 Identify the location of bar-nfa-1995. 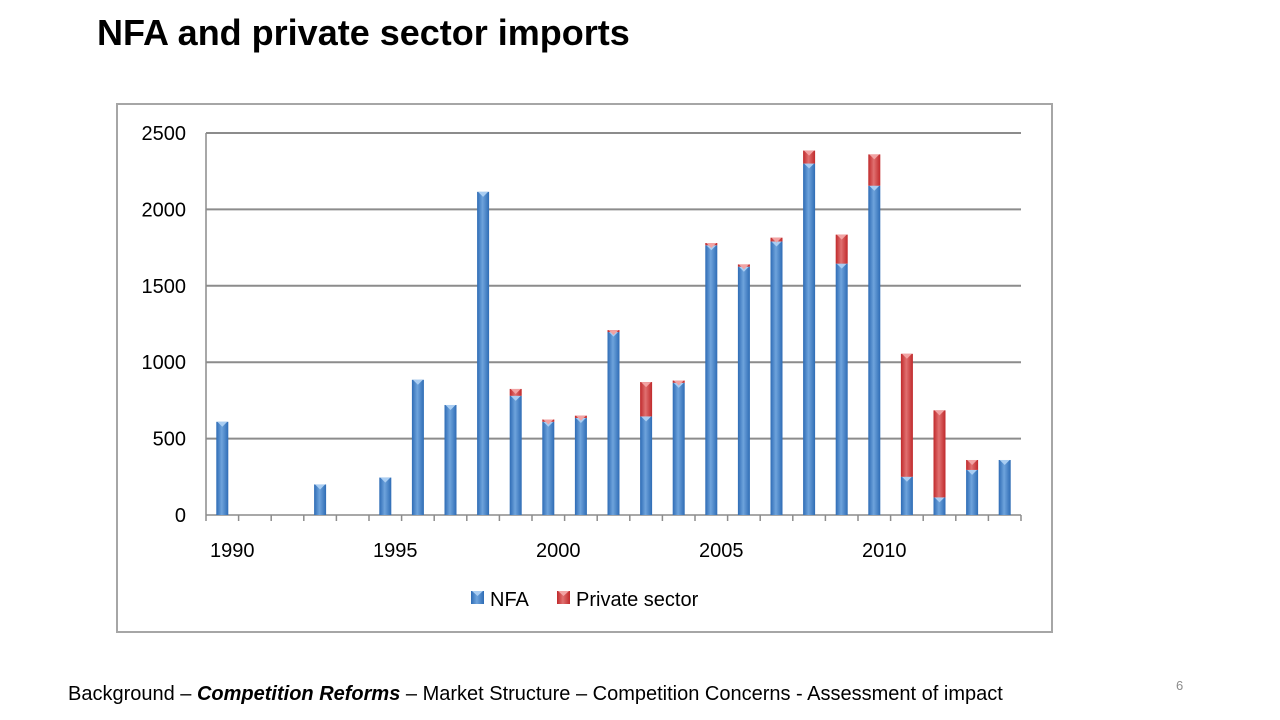
(385, 496).